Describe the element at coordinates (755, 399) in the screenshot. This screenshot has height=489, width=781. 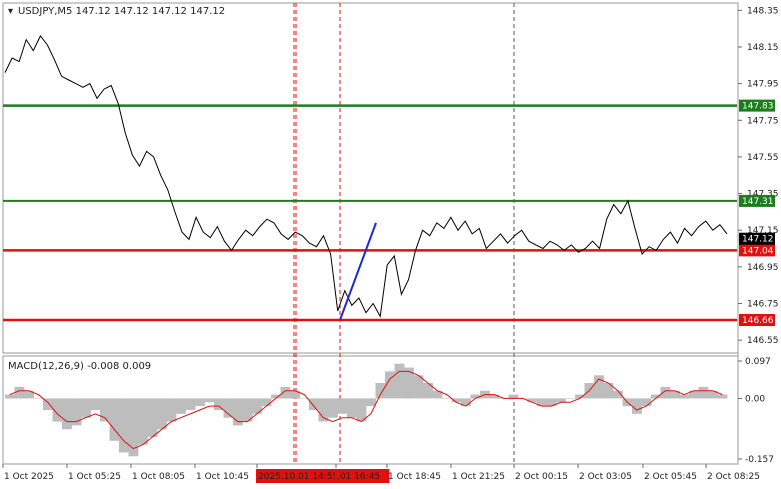
I see `macd-tick-label: 0.00` at that location.